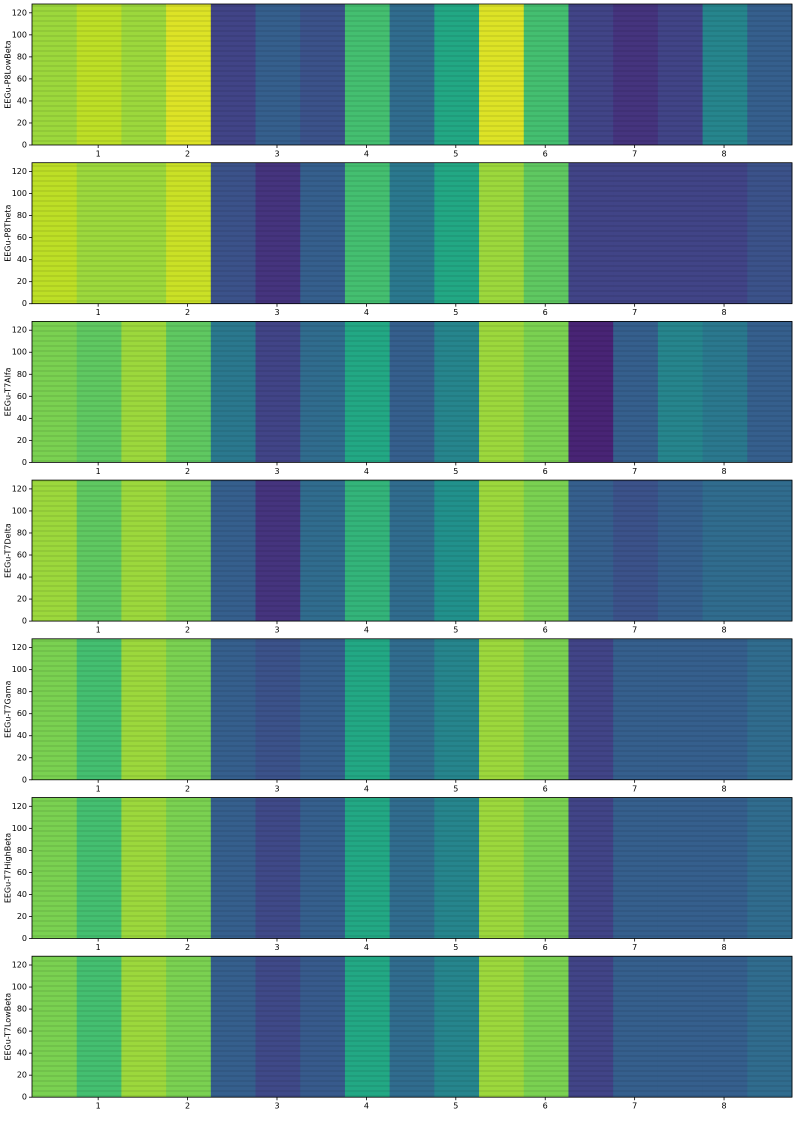  Describe the element at coordinates (8, 1027) in the screenshot. I see `y-axis-label: EEGu-T7LowBeta` at that location.